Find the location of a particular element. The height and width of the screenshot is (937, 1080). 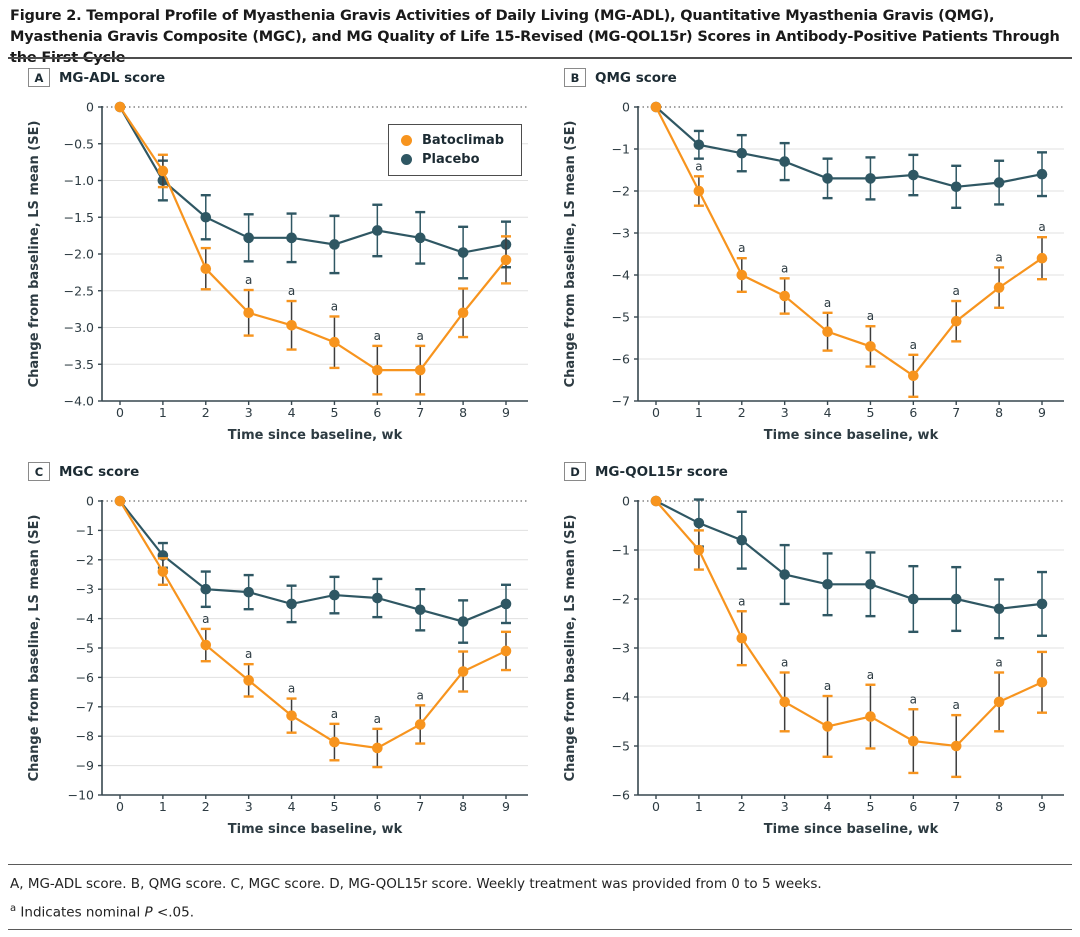

footer-rule-top is located at coordinates (540, 864).